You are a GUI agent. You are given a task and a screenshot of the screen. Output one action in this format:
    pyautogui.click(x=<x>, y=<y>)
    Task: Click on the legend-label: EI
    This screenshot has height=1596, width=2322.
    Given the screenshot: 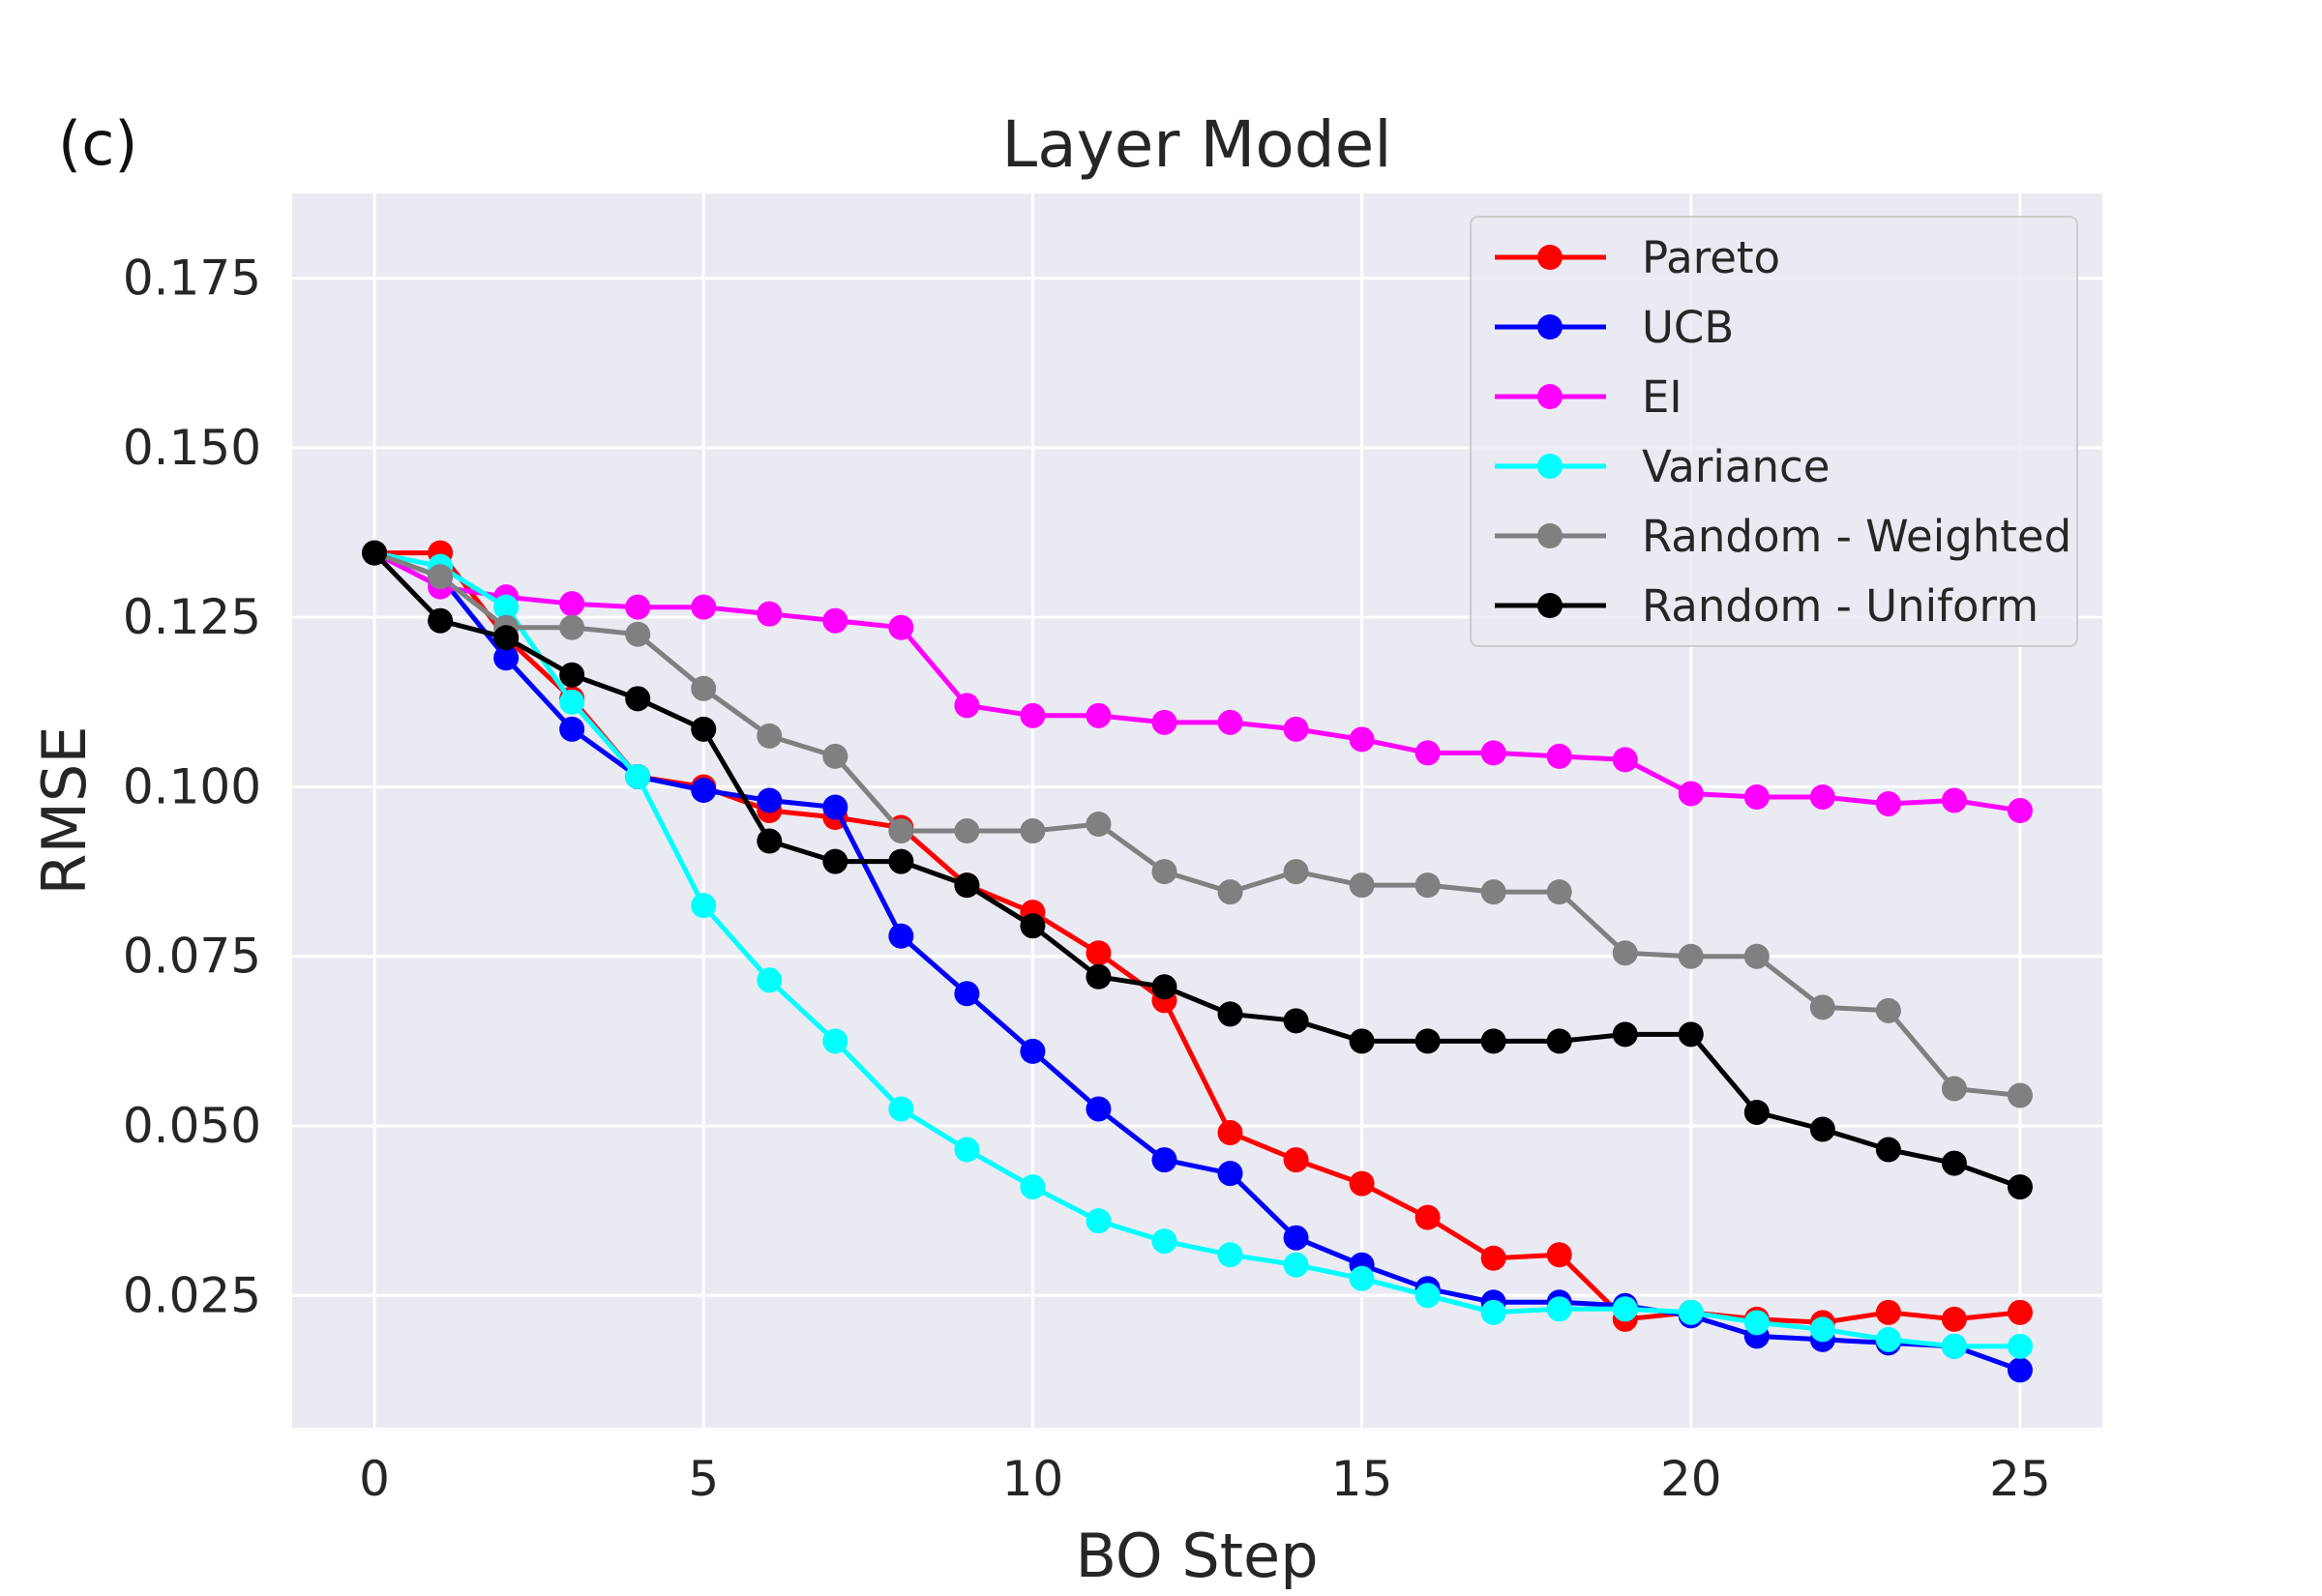 What is the action you would take?
    pyautogui.click(x=1662, y=397)
    